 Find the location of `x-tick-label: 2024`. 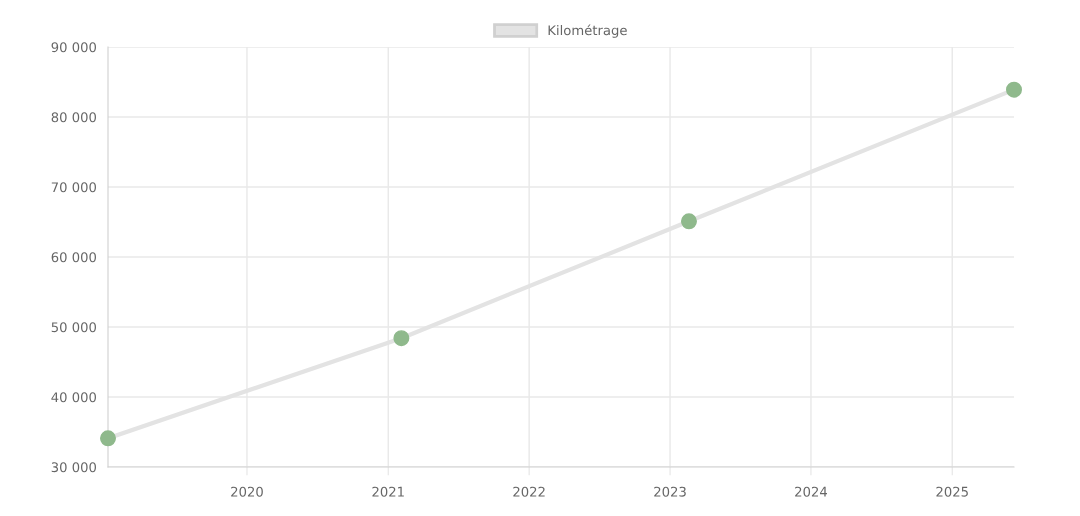

x-tick-label: 2024 is located at coordinates (811, 491).